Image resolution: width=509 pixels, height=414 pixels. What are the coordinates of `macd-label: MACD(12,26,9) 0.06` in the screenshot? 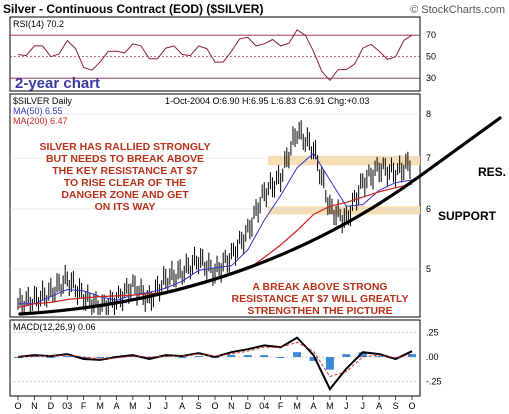 It's located at (54, 327).